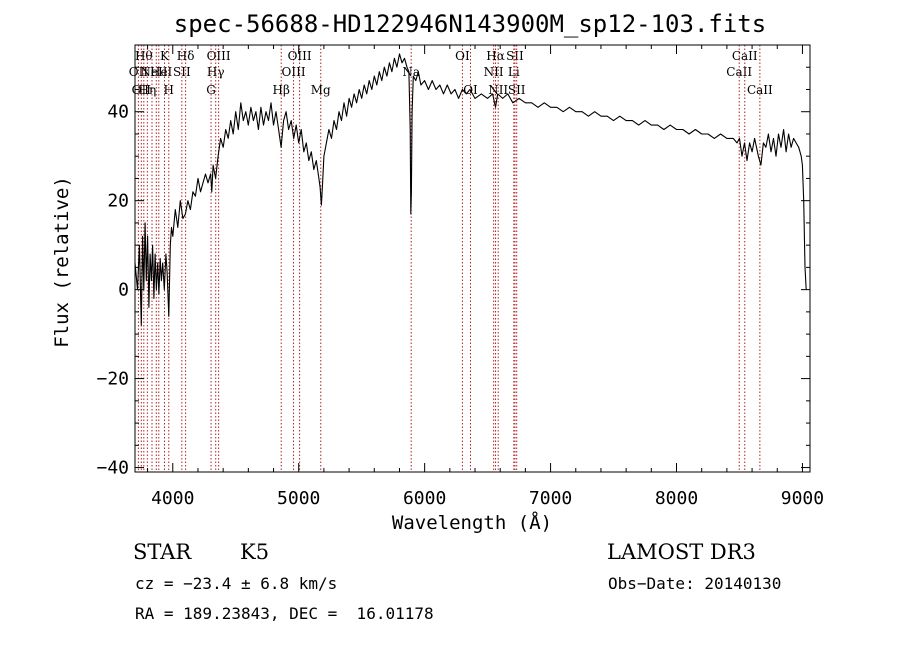  I want to click on line-marker-label: Hδ, so click(186, 56).